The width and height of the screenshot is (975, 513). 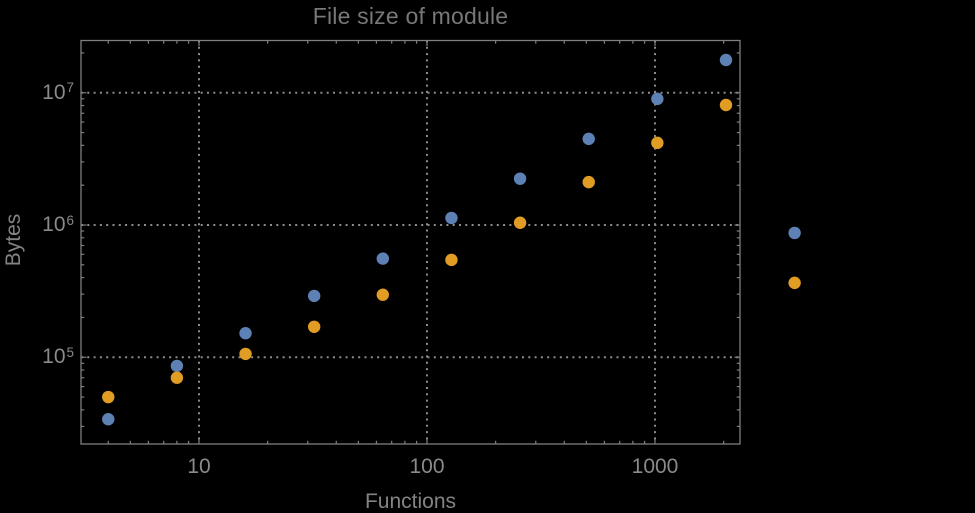 What do you see at coordinates (314, 296) in the screenshot?
I see `data-point-blue-x32` at bounding box center [314, 296].